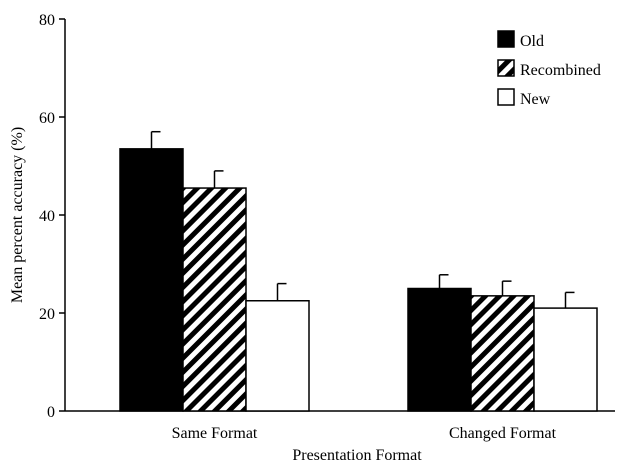 Image resolution: width=641 pixels, height=467 pixels. Describe the element at coordinates (47, 216) in the screenshot. I see `y-tick-label: 40` at that location.